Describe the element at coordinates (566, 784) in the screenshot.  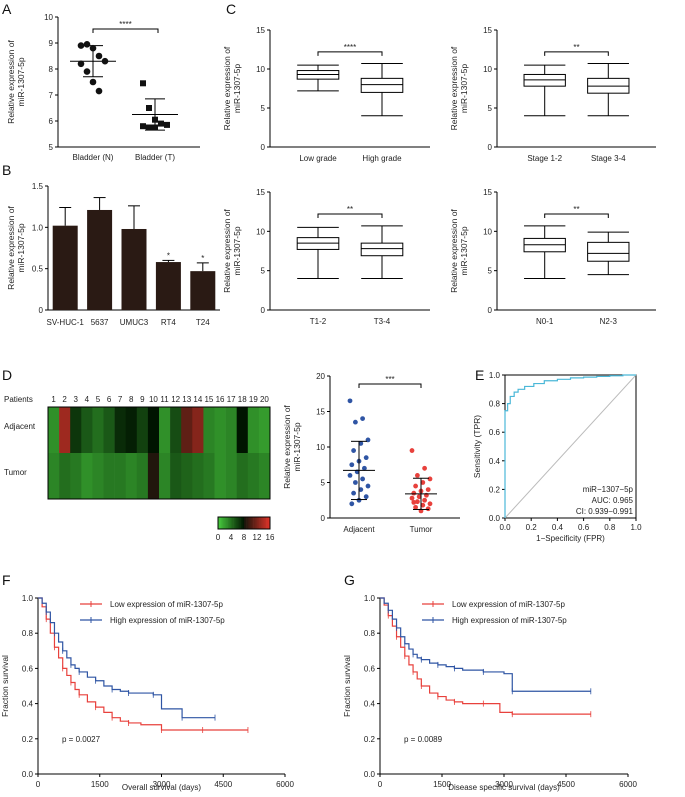
I see `x-tick-label: 4500` at that location.